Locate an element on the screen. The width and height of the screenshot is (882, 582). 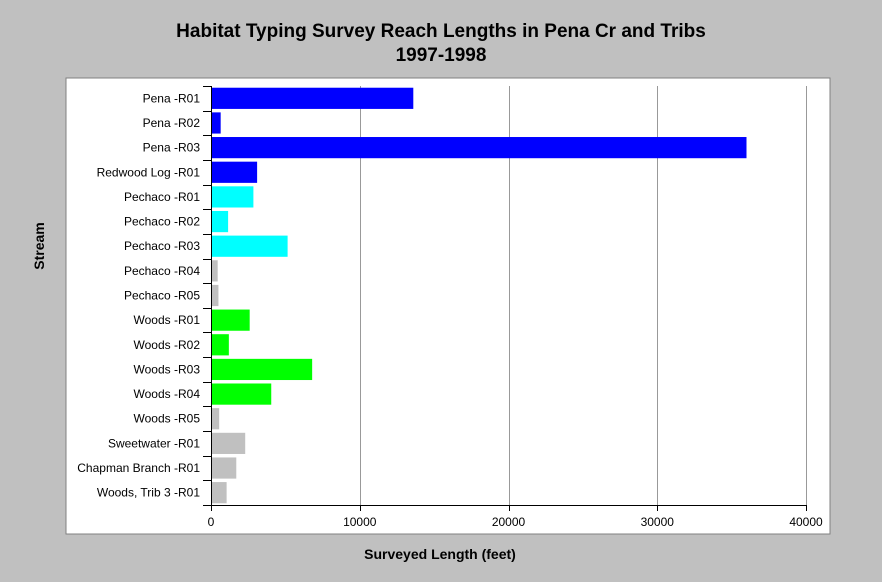
category-label: Pechaco -R02 is located at coordinates (162, 222).